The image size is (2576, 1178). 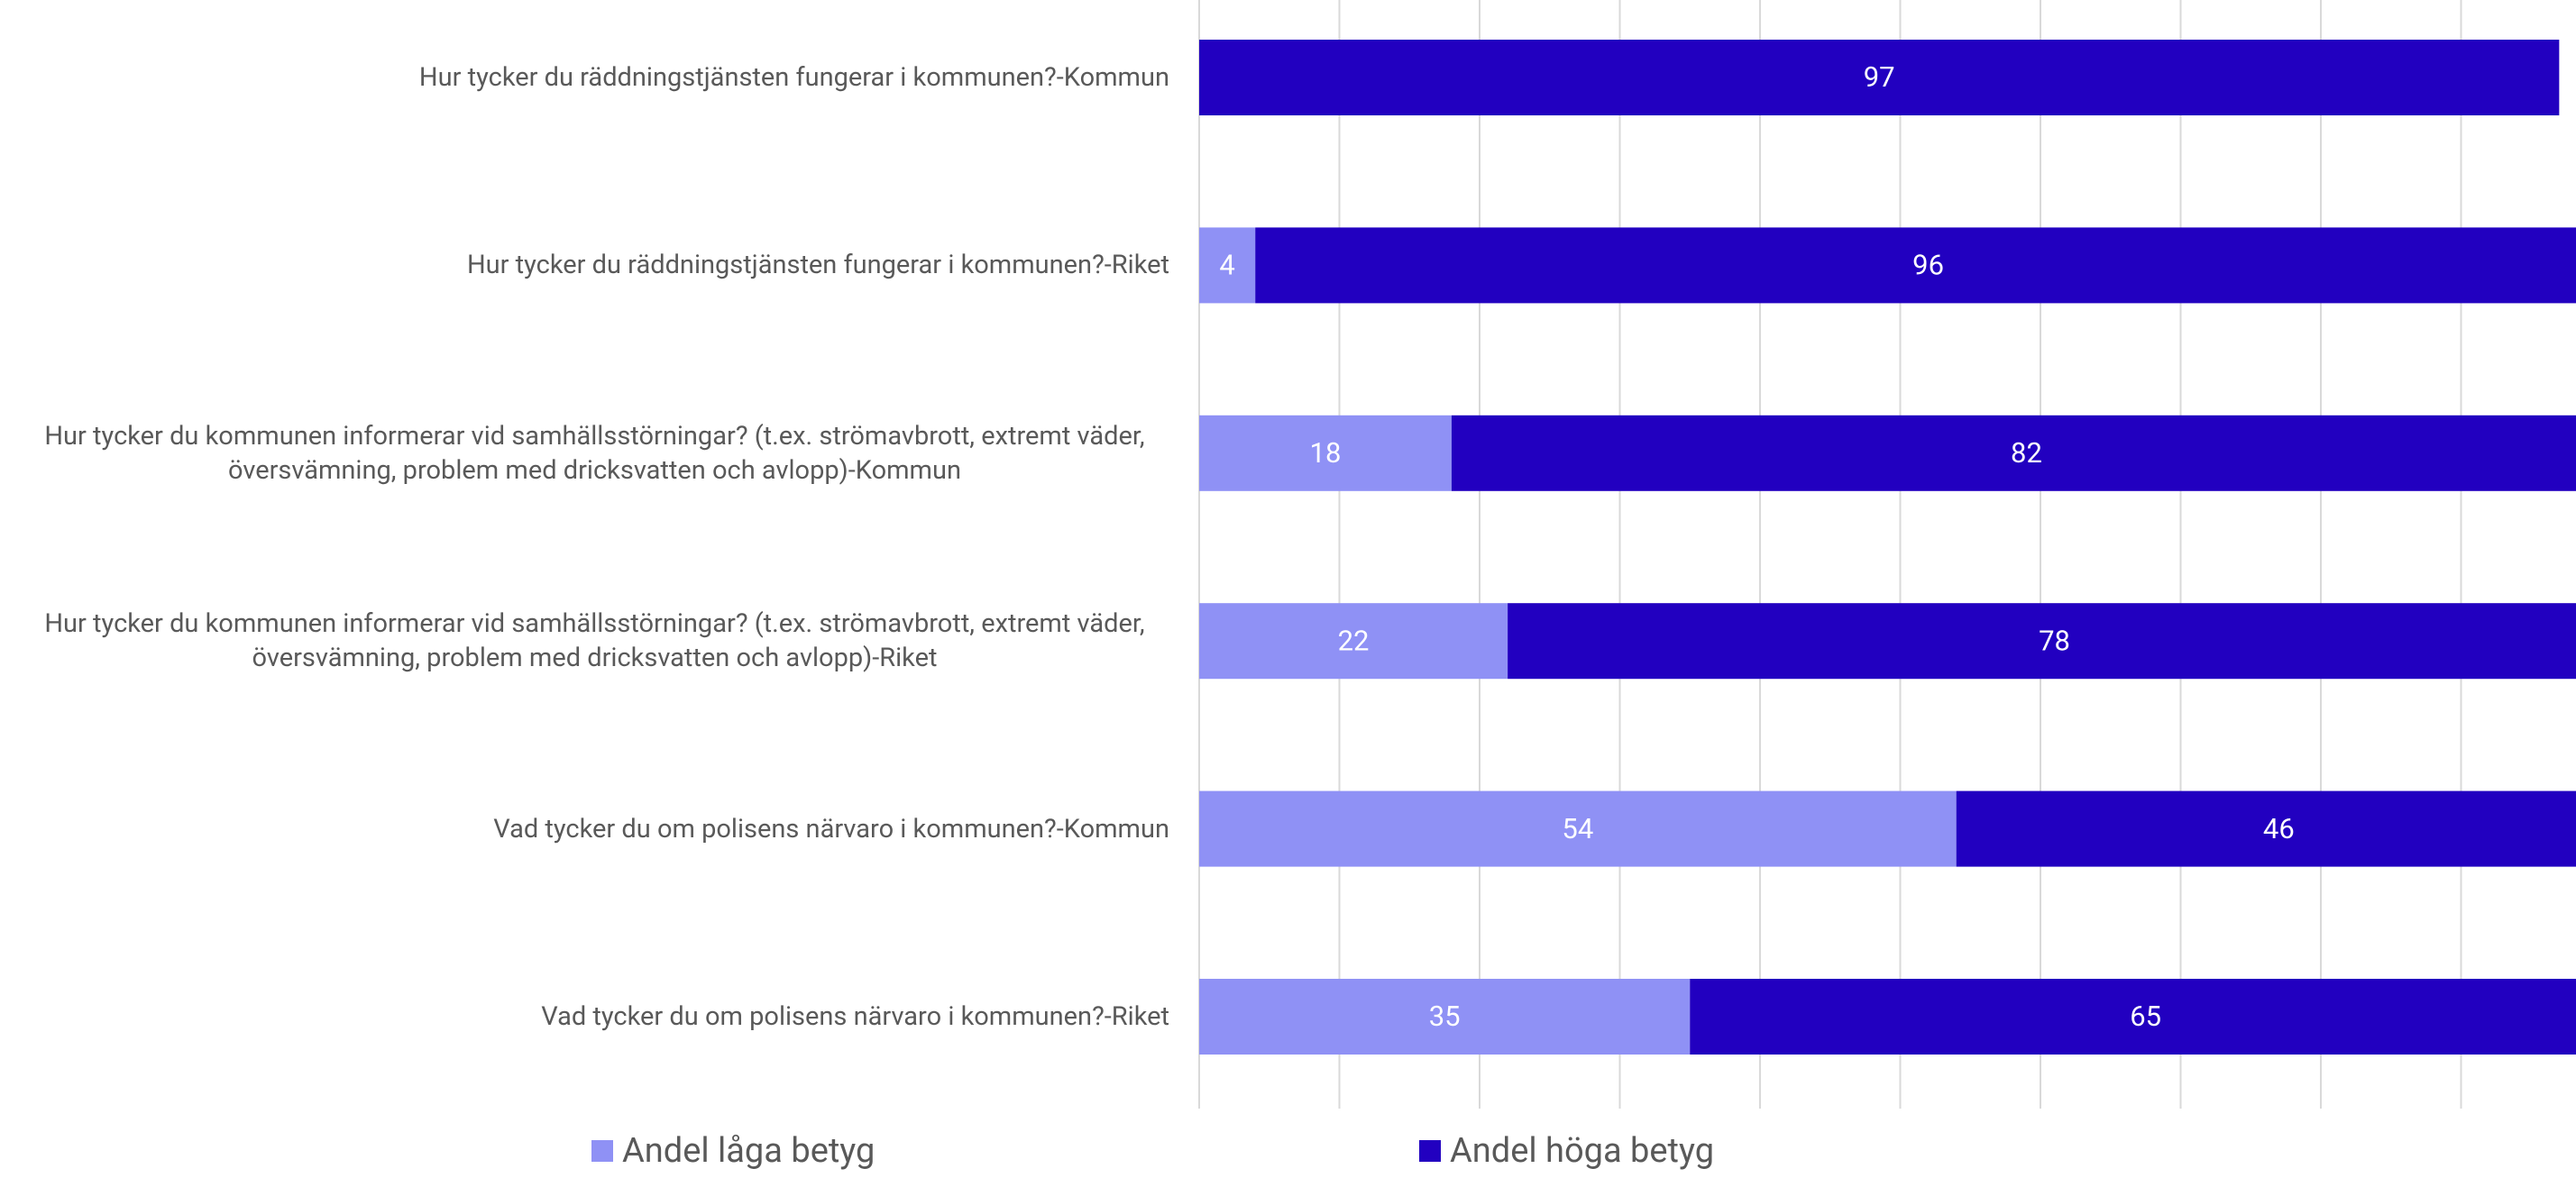 What do you see at coordinates (748, 1151) in the screenshot?
I see `legend-label: Andel låga betyg` at bounding box center [748, 1151].